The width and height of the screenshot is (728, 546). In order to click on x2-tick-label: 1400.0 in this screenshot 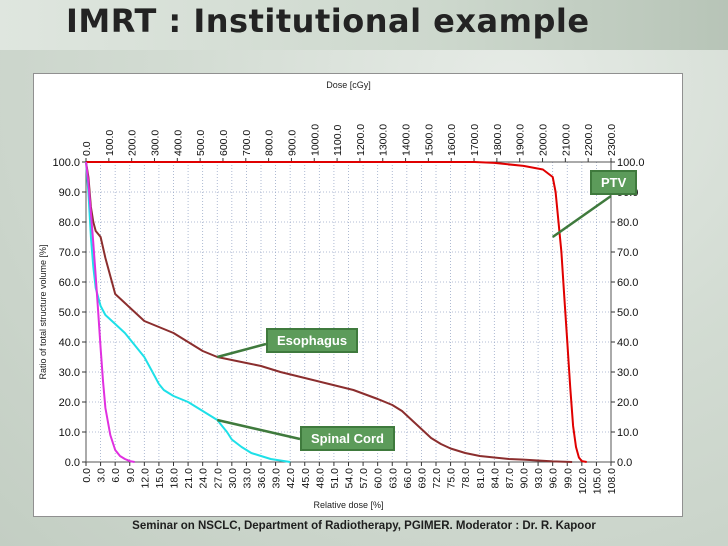, I will do `click(407, 140)`.